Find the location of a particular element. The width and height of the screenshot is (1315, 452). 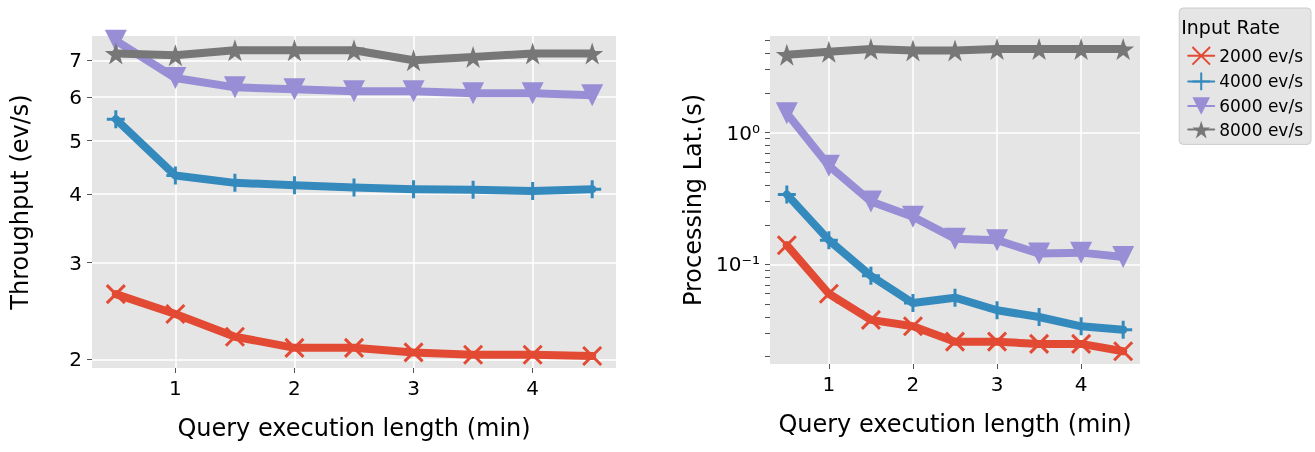

legend-title: Input Rate is located at coordinates (1231, 26).